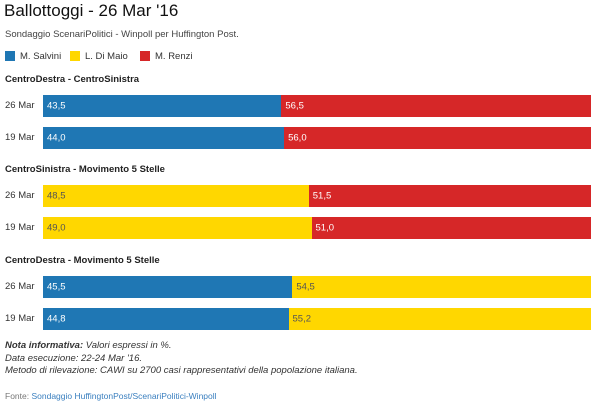  What do you see at coordinates (322, 196) in the screenshot?
I see `bar-value-label: 51,5` at bounding box center [322, 196].